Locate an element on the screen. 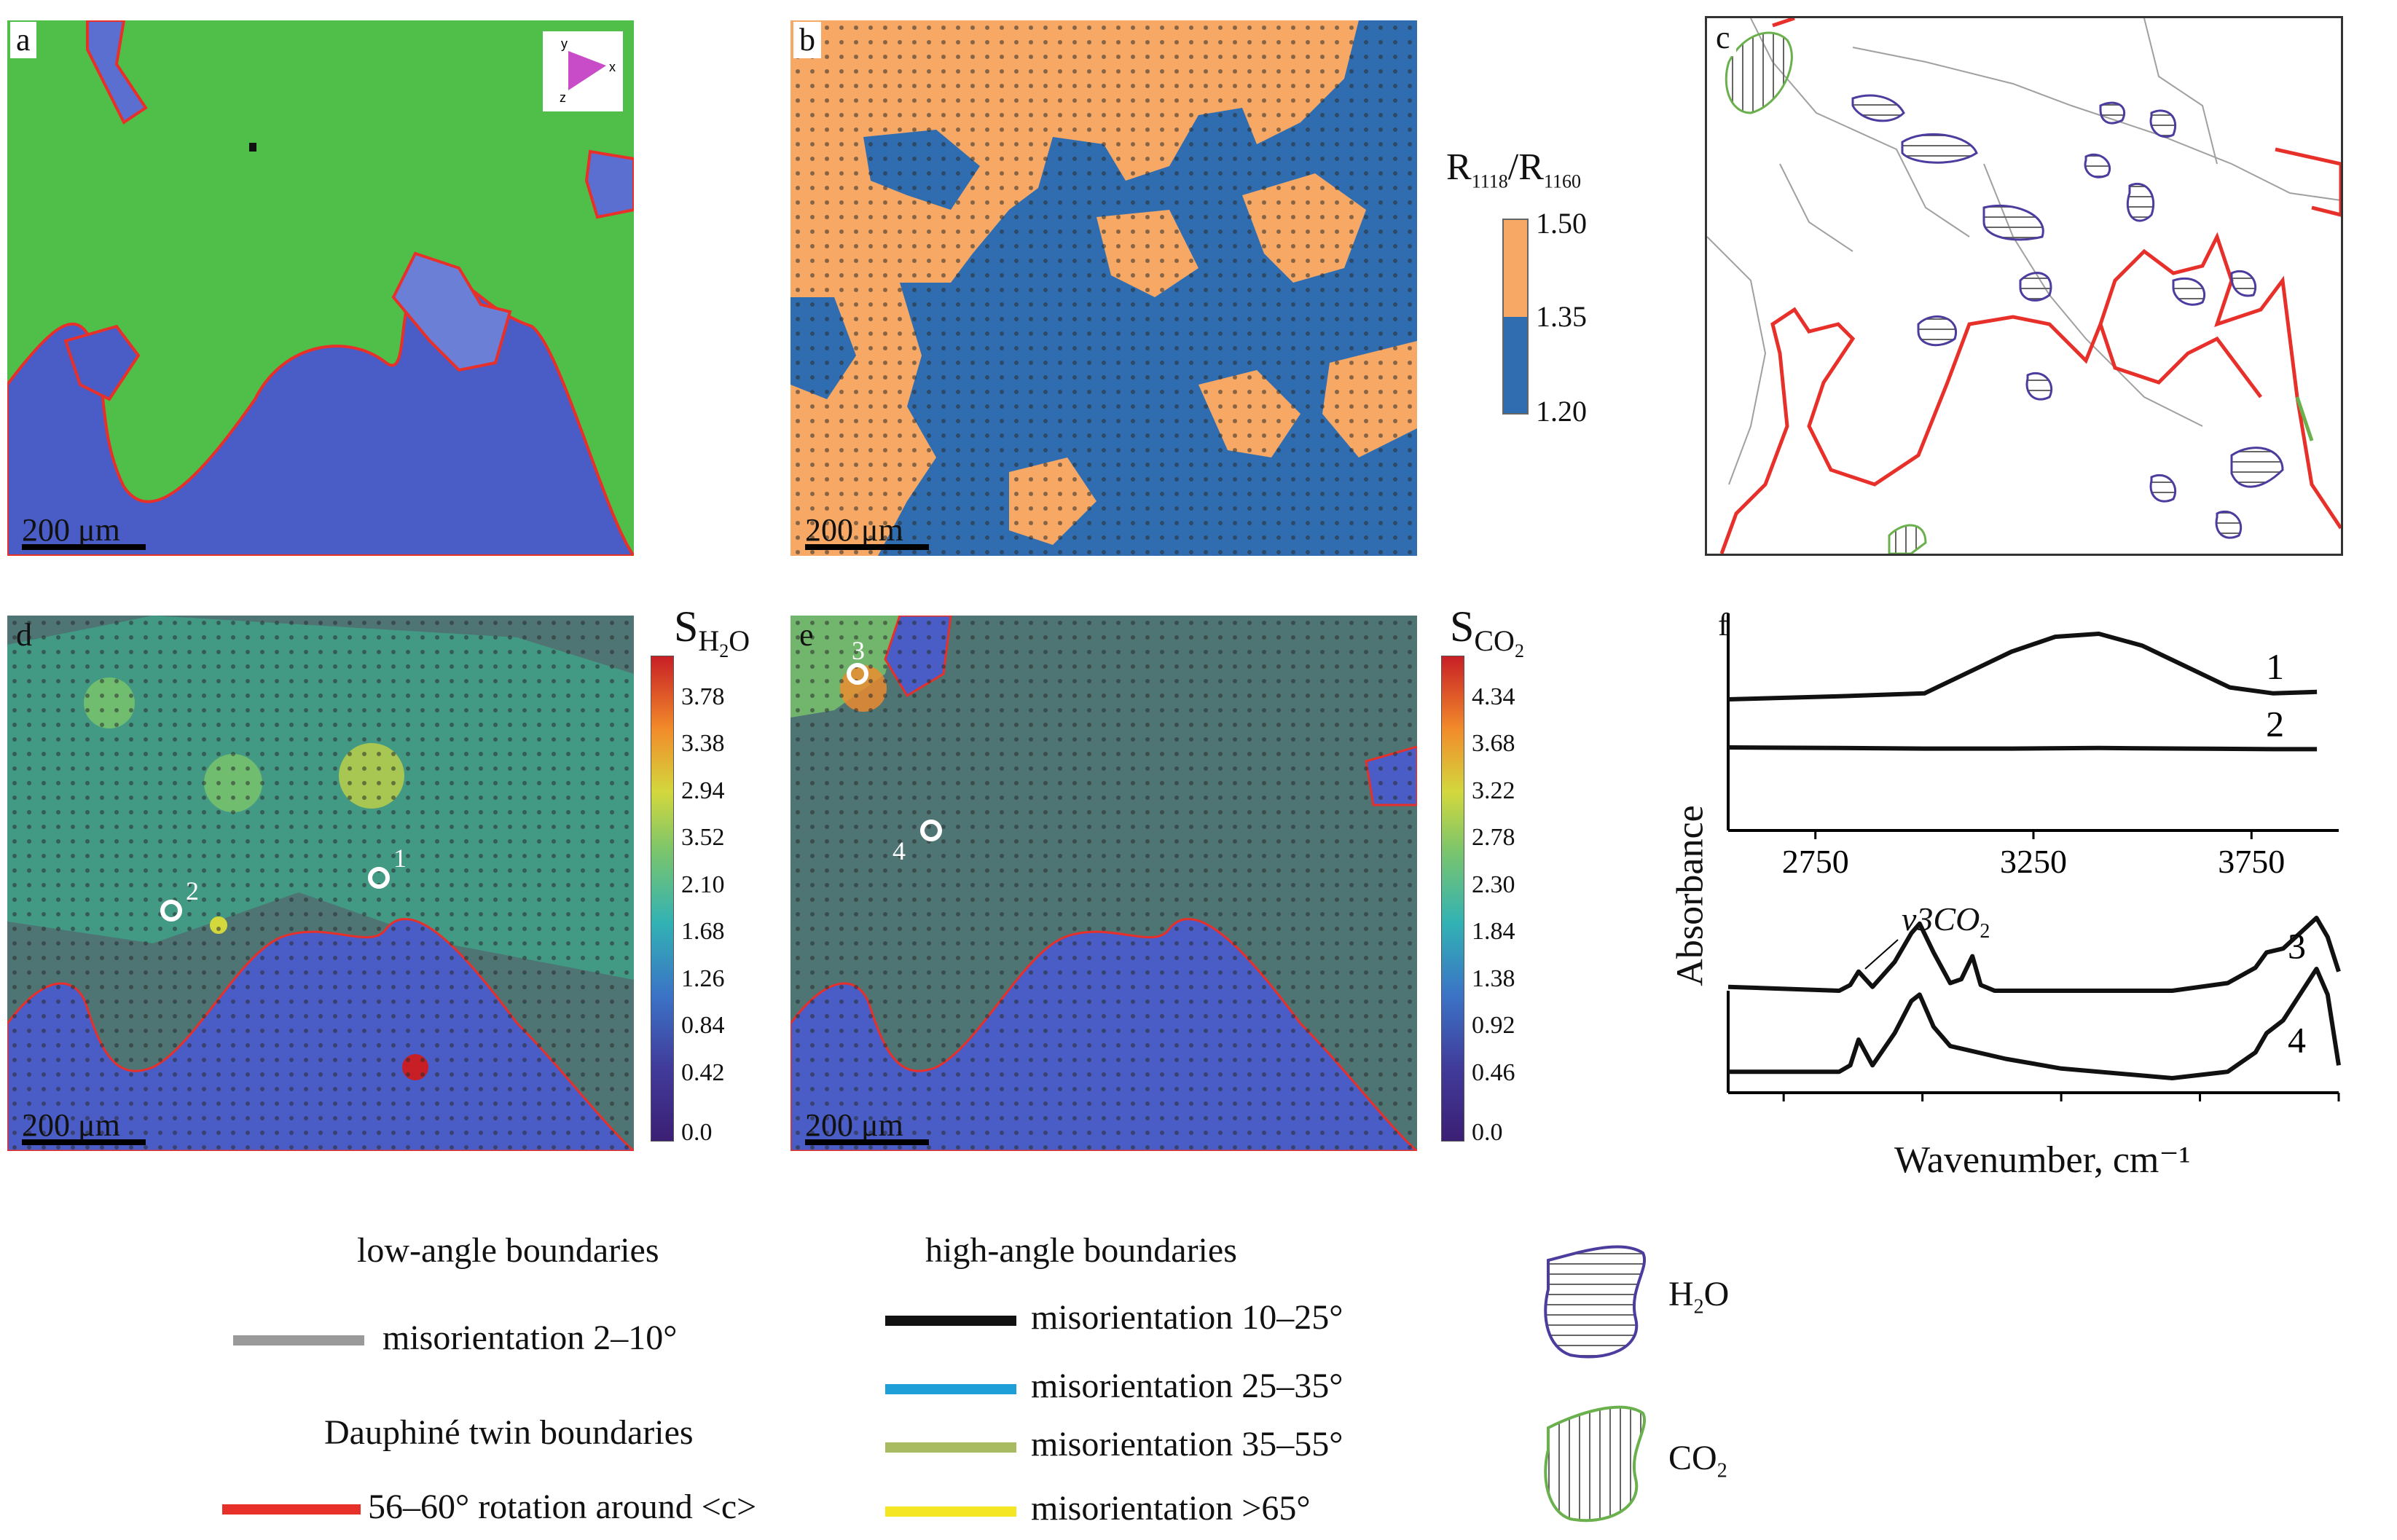  colorbar-d is located at coordinates (662, 899).